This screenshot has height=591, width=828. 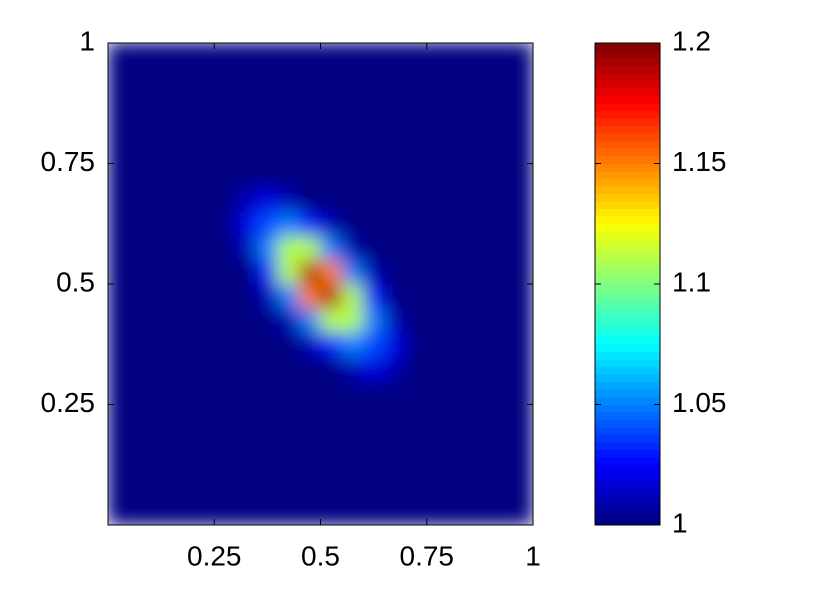 I want to click on colorbar-tick-label: 1.05, so click(x=699, y=402).